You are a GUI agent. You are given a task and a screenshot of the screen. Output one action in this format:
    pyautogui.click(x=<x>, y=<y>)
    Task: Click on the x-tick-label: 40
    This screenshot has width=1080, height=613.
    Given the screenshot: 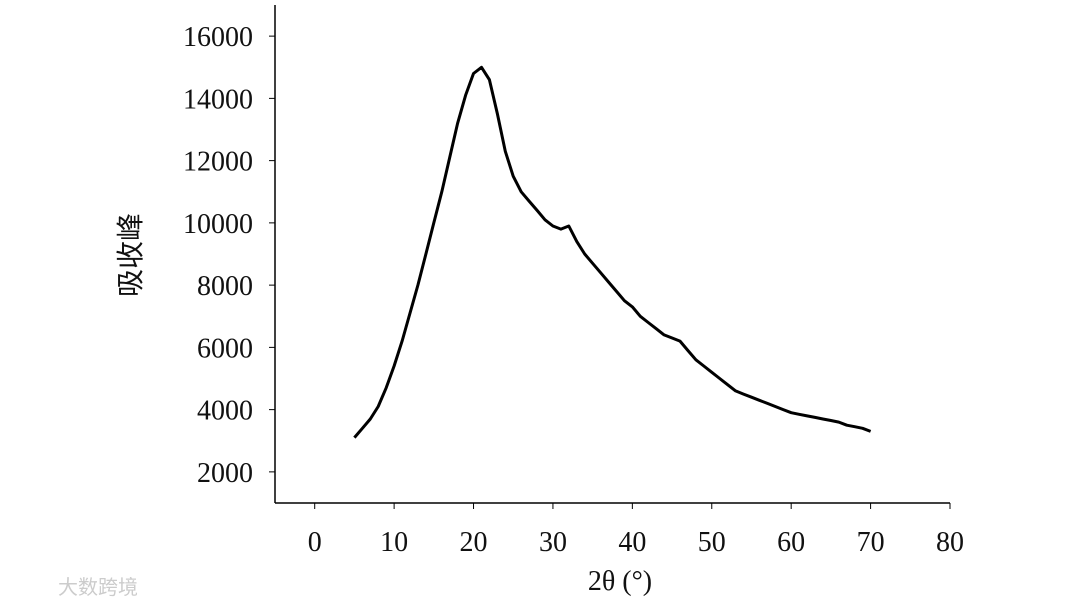 What is the action you would take?
    pyautogui.click(x=632, y=542)
    